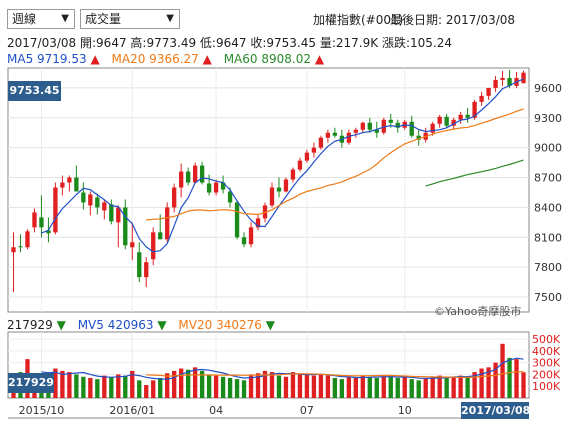 The height and width of the screenshot is (431, 570). What do you see at coordinates (47, 59) in the screenshot?
I see `ma5-label: MA5 9719.53` at bounding box center [47, 59].